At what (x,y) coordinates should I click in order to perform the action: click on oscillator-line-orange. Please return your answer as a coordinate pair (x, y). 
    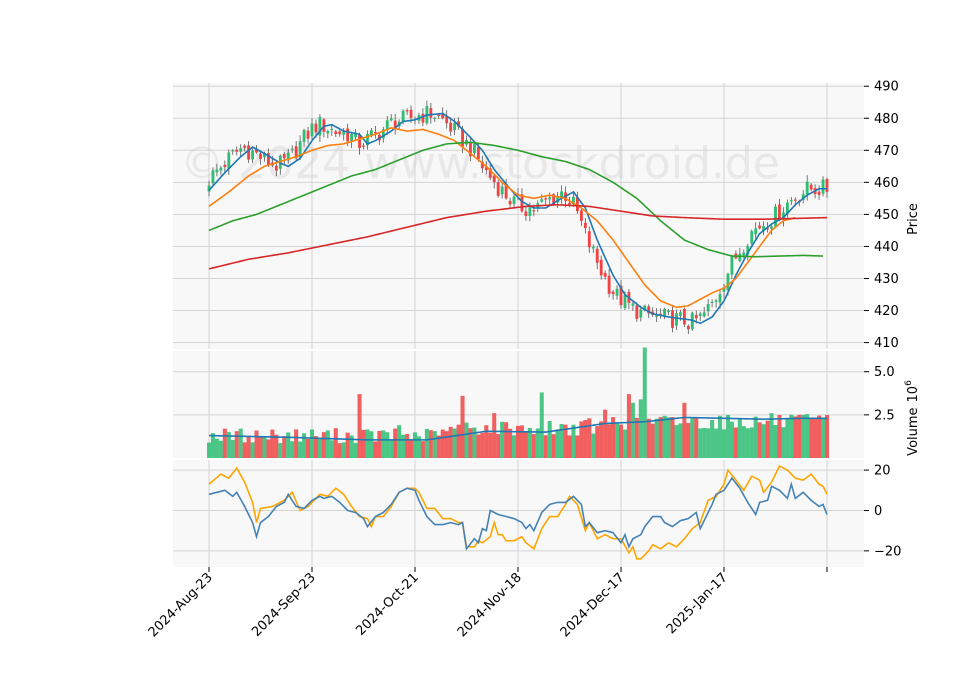
    Looking at the image, I should click on (518, 512).